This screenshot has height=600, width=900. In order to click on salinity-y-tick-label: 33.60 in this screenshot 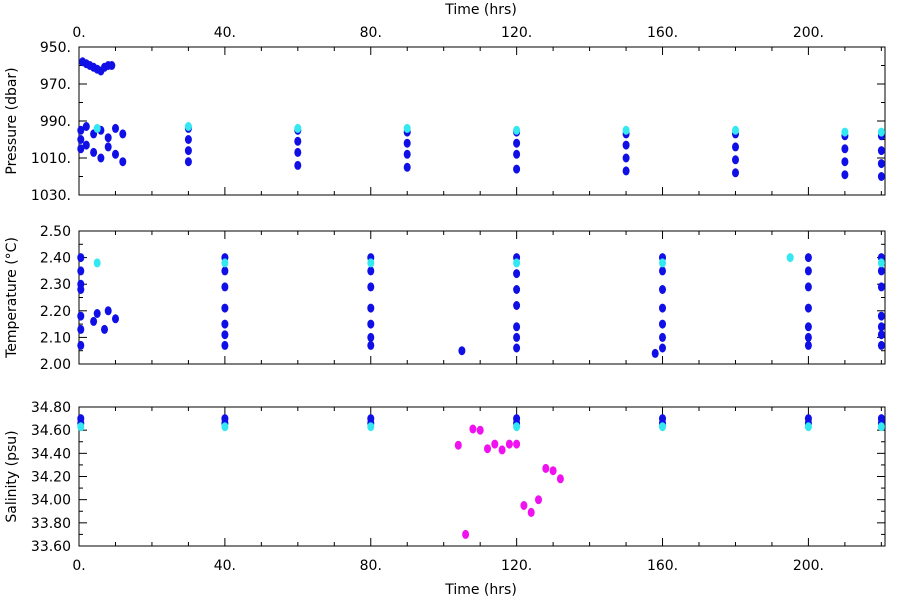, I will do `click(51, 547)`.